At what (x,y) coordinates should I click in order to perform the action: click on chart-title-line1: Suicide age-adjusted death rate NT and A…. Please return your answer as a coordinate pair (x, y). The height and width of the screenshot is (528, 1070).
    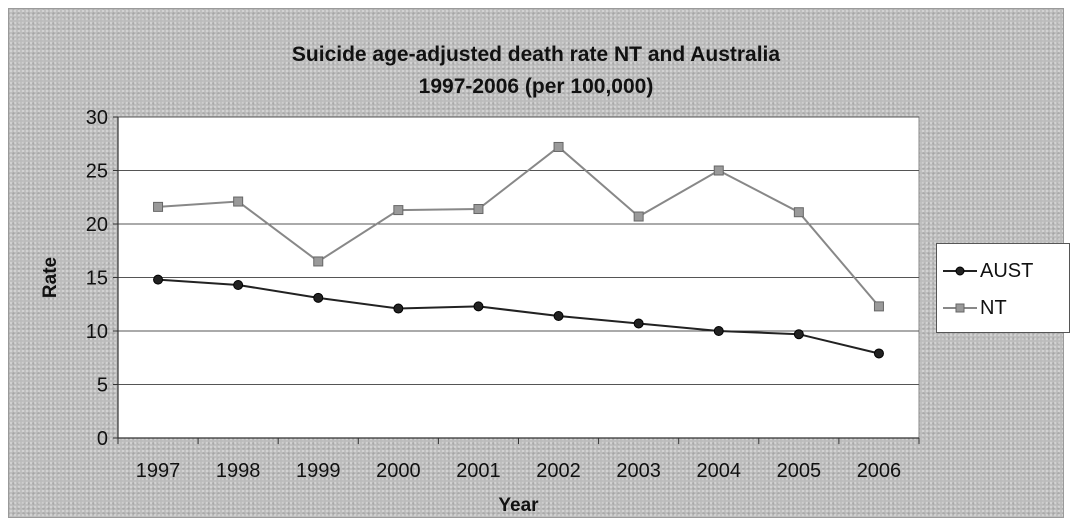
    Looking at the image, I should click on (536, 54).